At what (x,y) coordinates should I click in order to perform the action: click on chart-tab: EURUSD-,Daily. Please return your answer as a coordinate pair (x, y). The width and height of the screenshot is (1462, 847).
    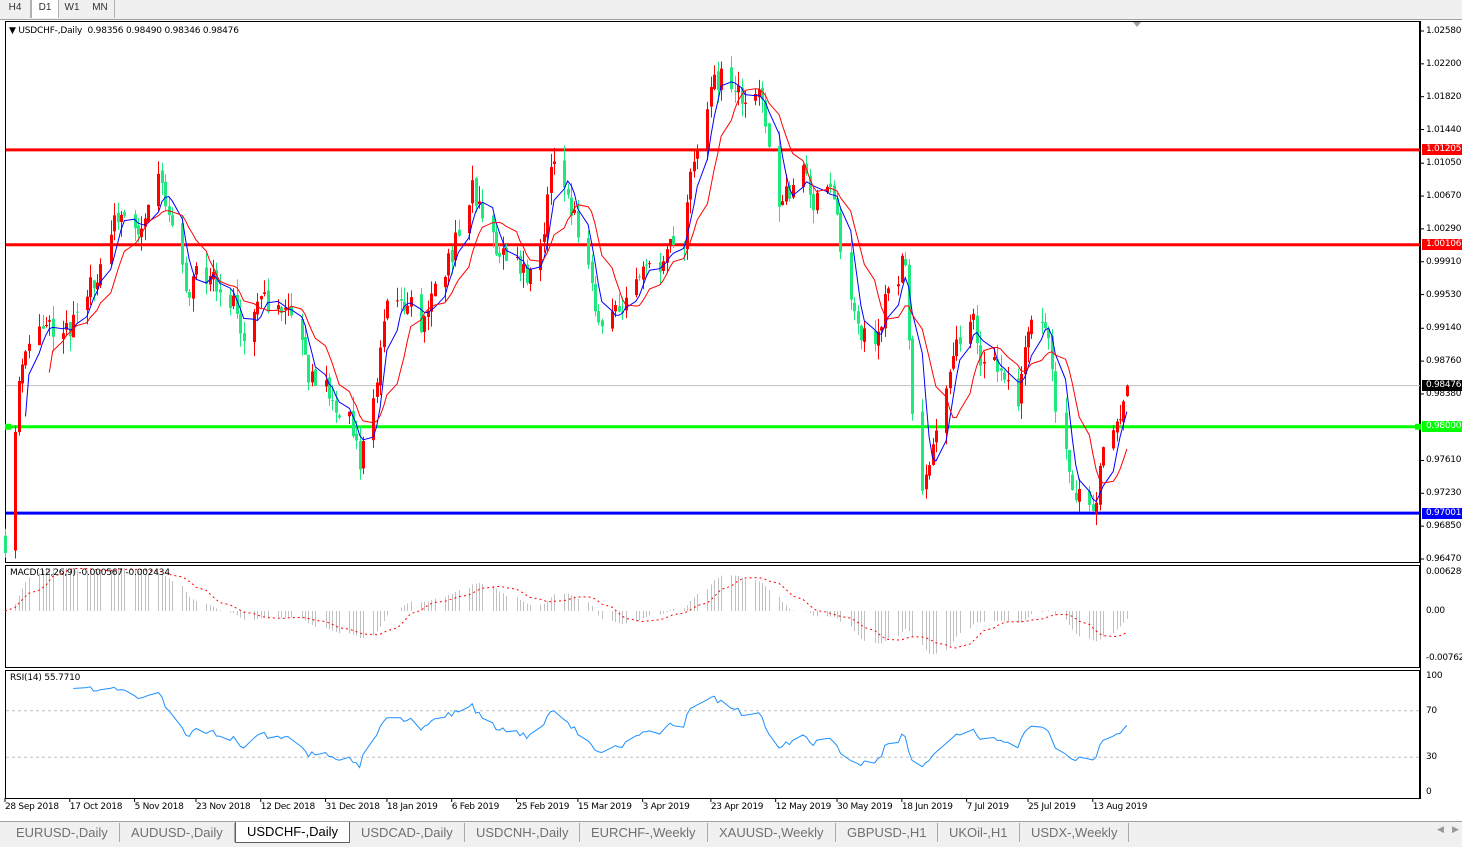
    Looking at the image, I should click on (62, 832).